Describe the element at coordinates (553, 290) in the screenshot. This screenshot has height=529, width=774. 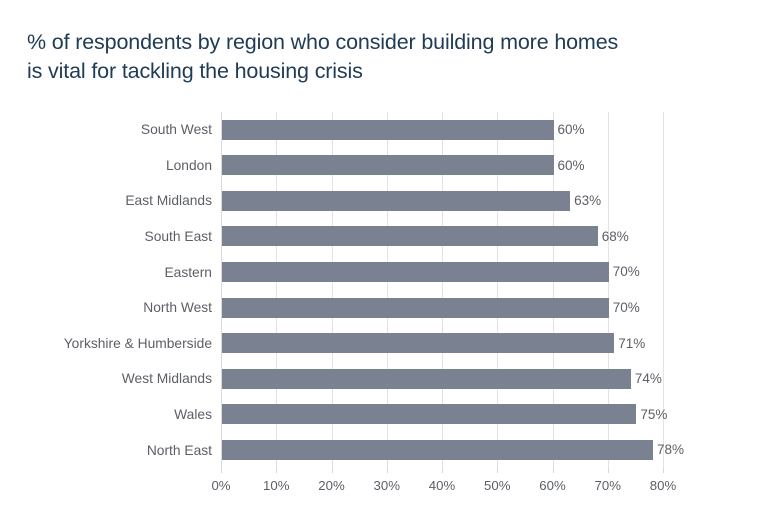
I see `gridline-60pct` at that location.